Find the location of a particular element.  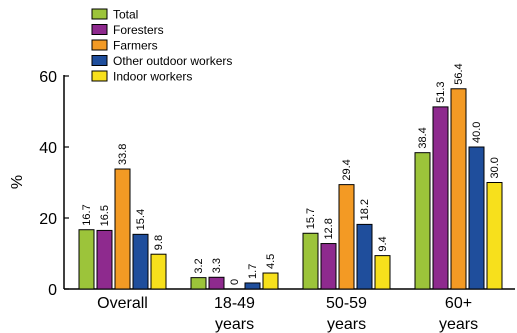

data-label: 40.0 is located at coordinates (477, 132).